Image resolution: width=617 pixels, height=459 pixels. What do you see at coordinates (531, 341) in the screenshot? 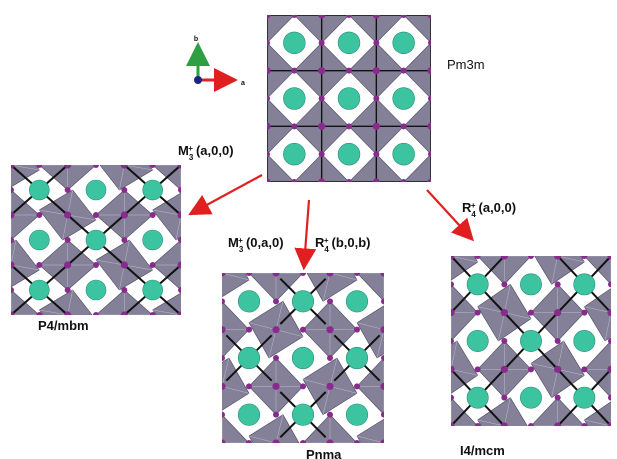
I see `i4mcm-structure` at bounding box center [531, 341].